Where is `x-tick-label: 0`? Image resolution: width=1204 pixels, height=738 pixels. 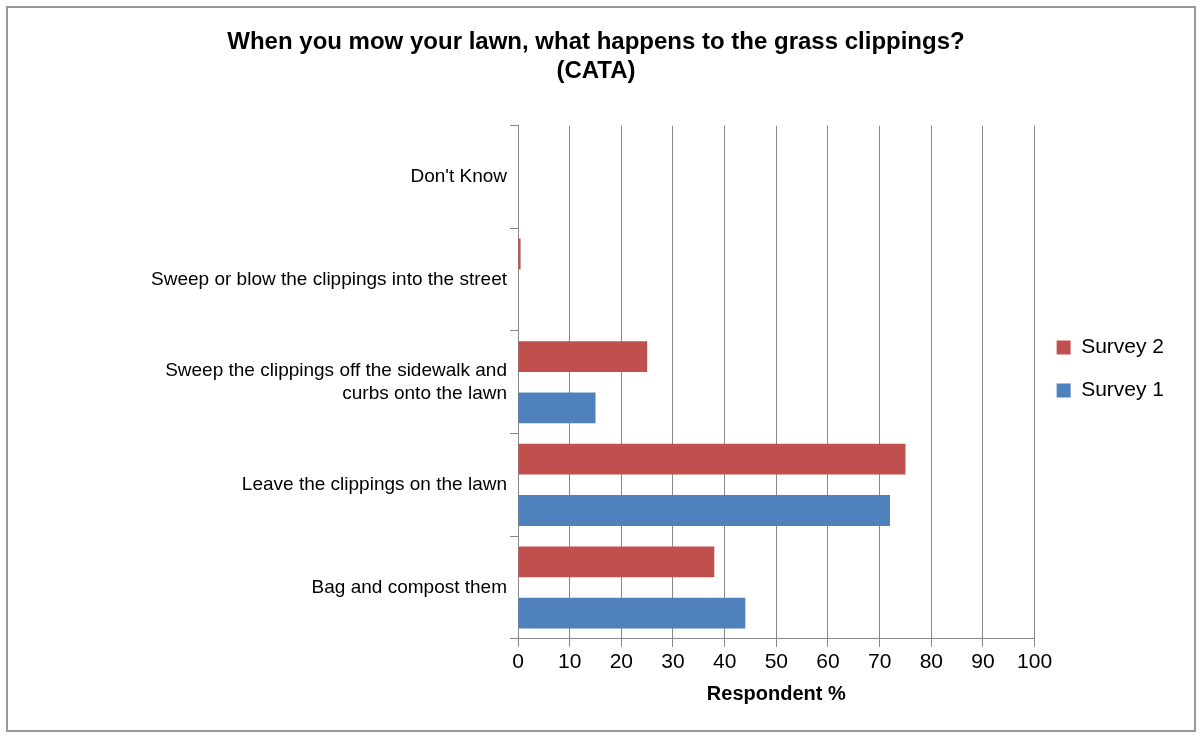
x-tick-label: 0 is located at coordinates (518, 661).